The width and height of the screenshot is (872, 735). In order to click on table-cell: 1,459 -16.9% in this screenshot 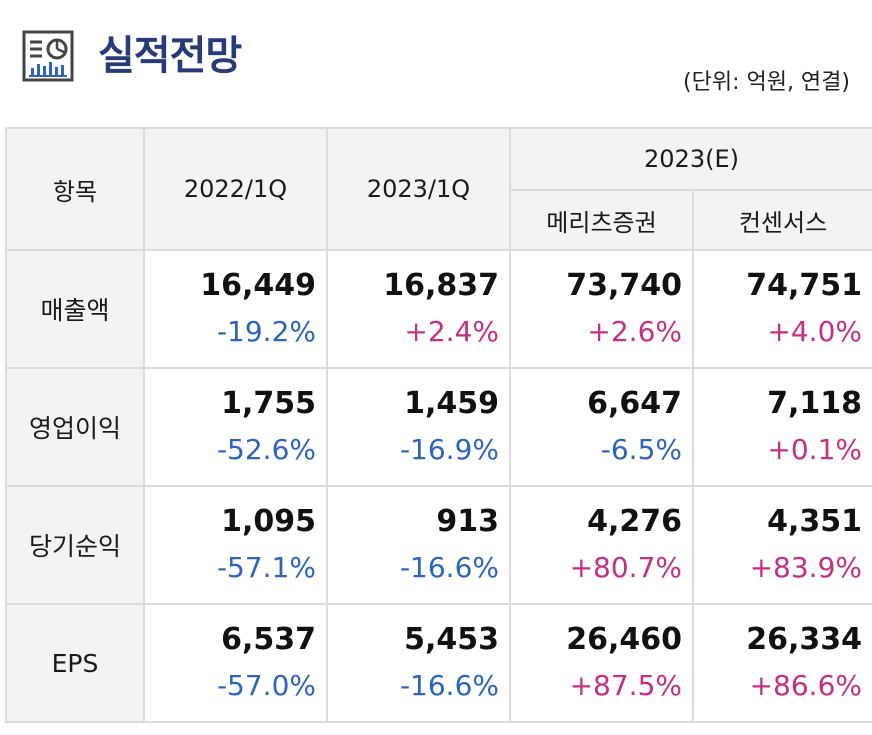, I will do `click(418, 427)`.